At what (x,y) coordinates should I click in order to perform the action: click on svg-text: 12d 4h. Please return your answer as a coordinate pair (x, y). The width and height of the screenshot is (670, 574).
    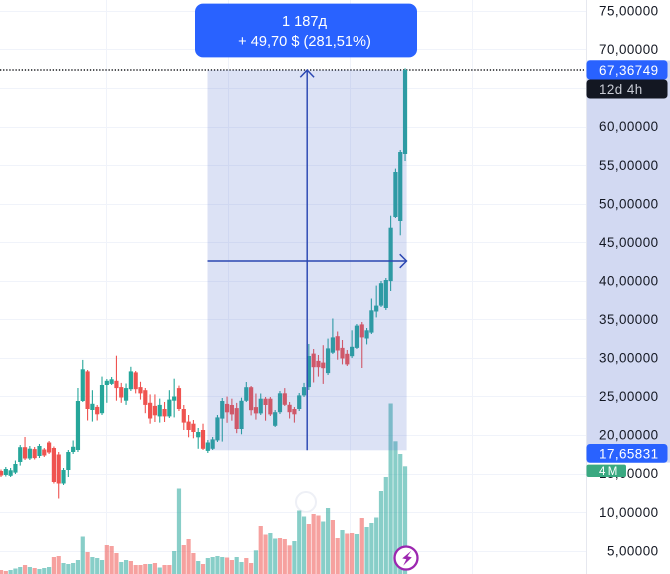
    Looking at the image, I should click on (621, 89).